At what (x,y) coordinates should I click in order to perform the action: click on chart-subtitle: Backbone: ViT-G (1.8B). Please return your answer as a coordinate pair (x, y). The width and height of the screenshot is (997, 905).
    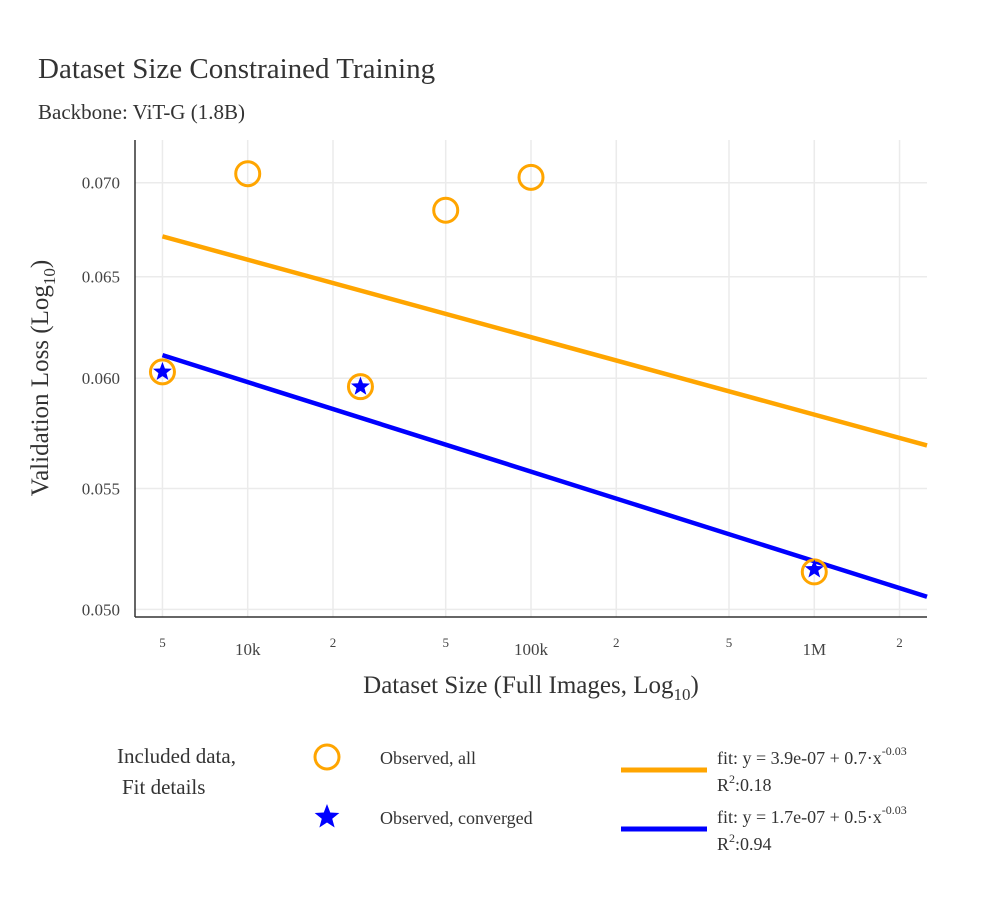
    Looking at the image, I should click on (141, 112).